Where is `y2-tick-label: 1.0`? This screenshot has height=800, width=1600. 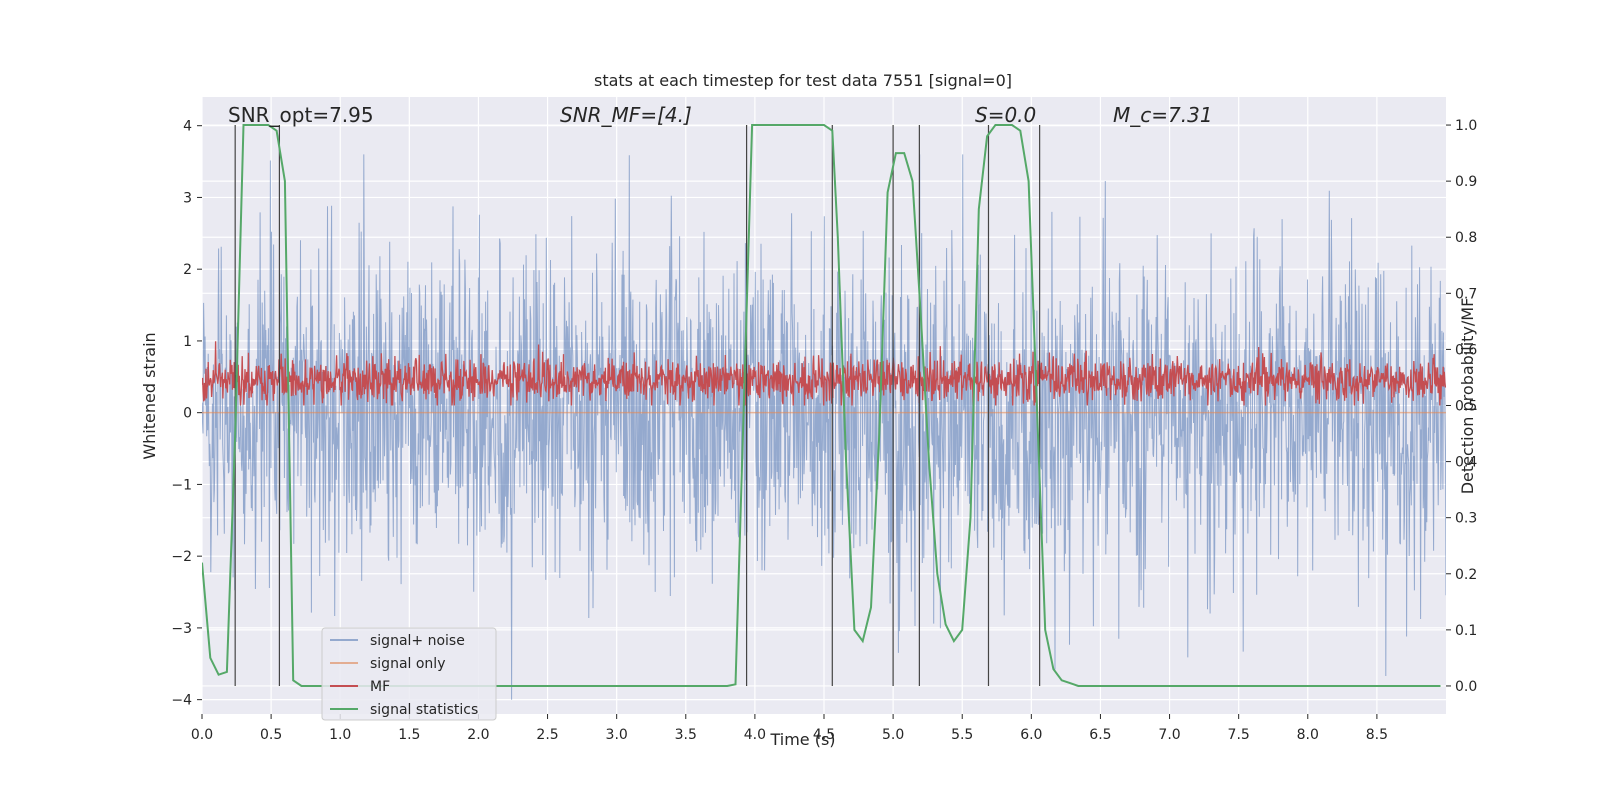
y2-tick-label: 1.0 is located at coordinates (1466, 126).